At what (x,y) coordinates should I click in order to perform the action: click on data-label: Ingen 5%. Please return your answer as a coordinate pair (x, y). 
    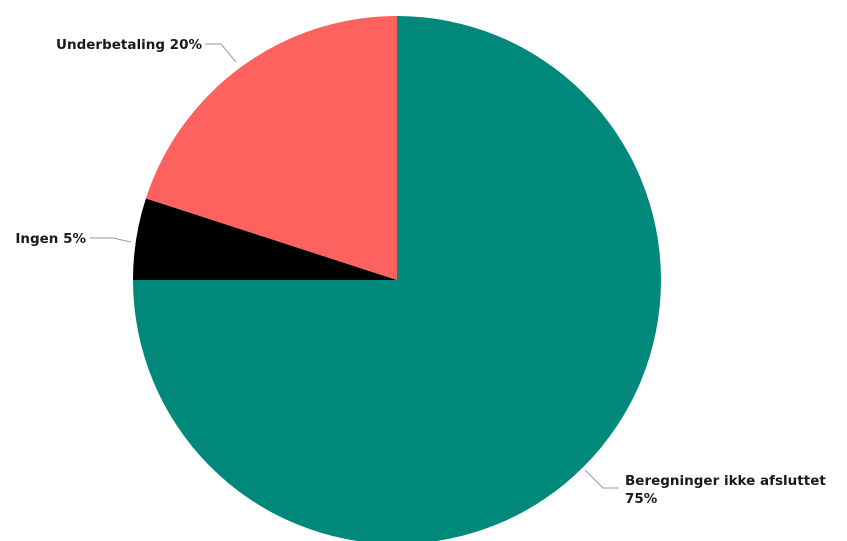
    Looking at the image, I should click on (50, 239).